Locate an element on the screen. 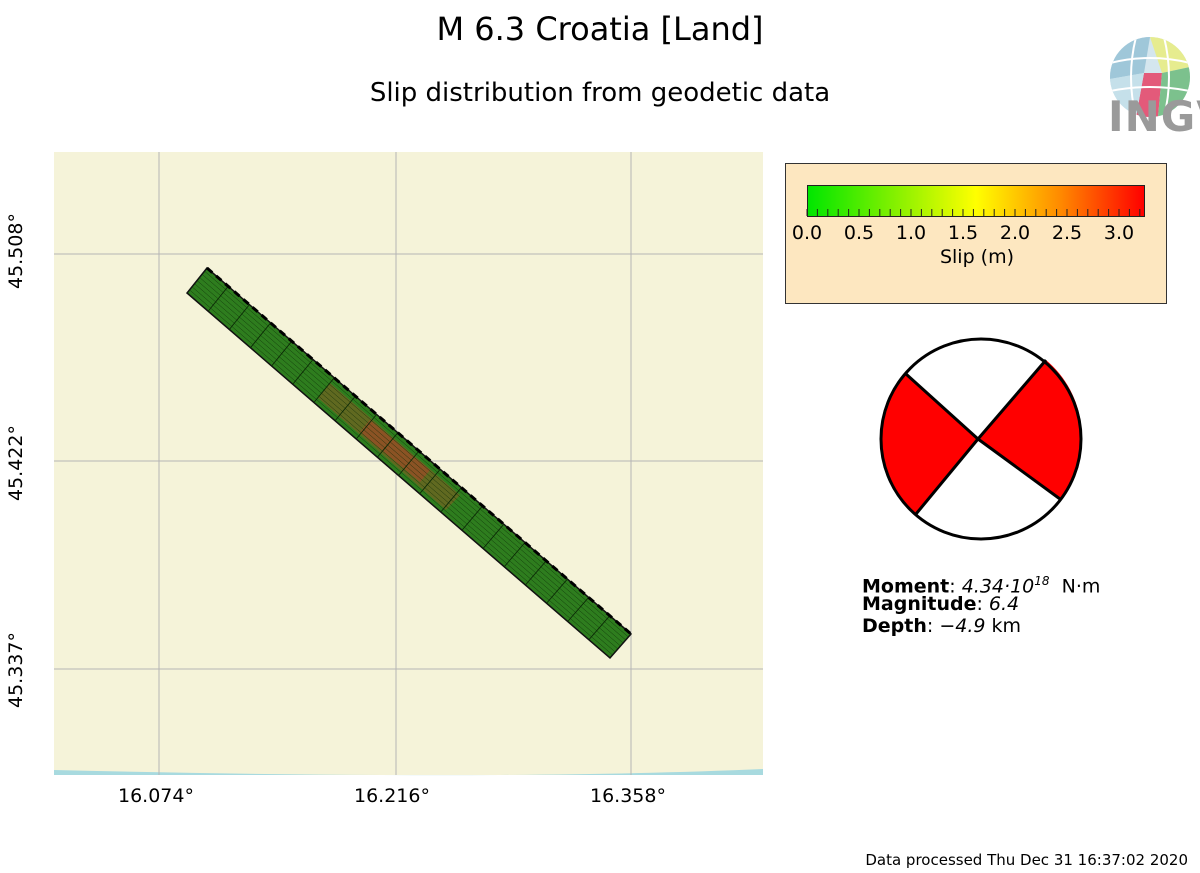 This screenshot has width=1200, height=873. depth-label: Depth is located at coordinates (894, 626).